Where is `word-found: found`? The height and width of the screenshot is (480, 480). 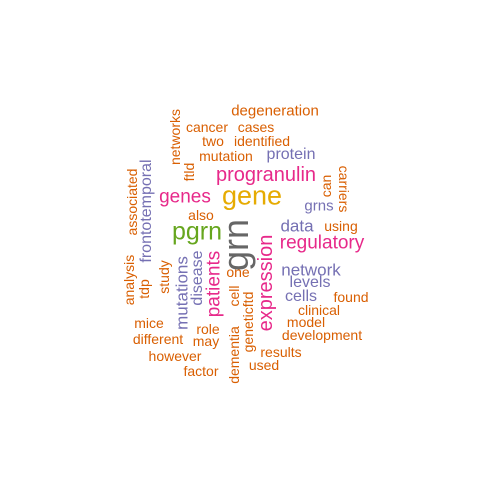
word-found: found is located at coordinates (351, 297).